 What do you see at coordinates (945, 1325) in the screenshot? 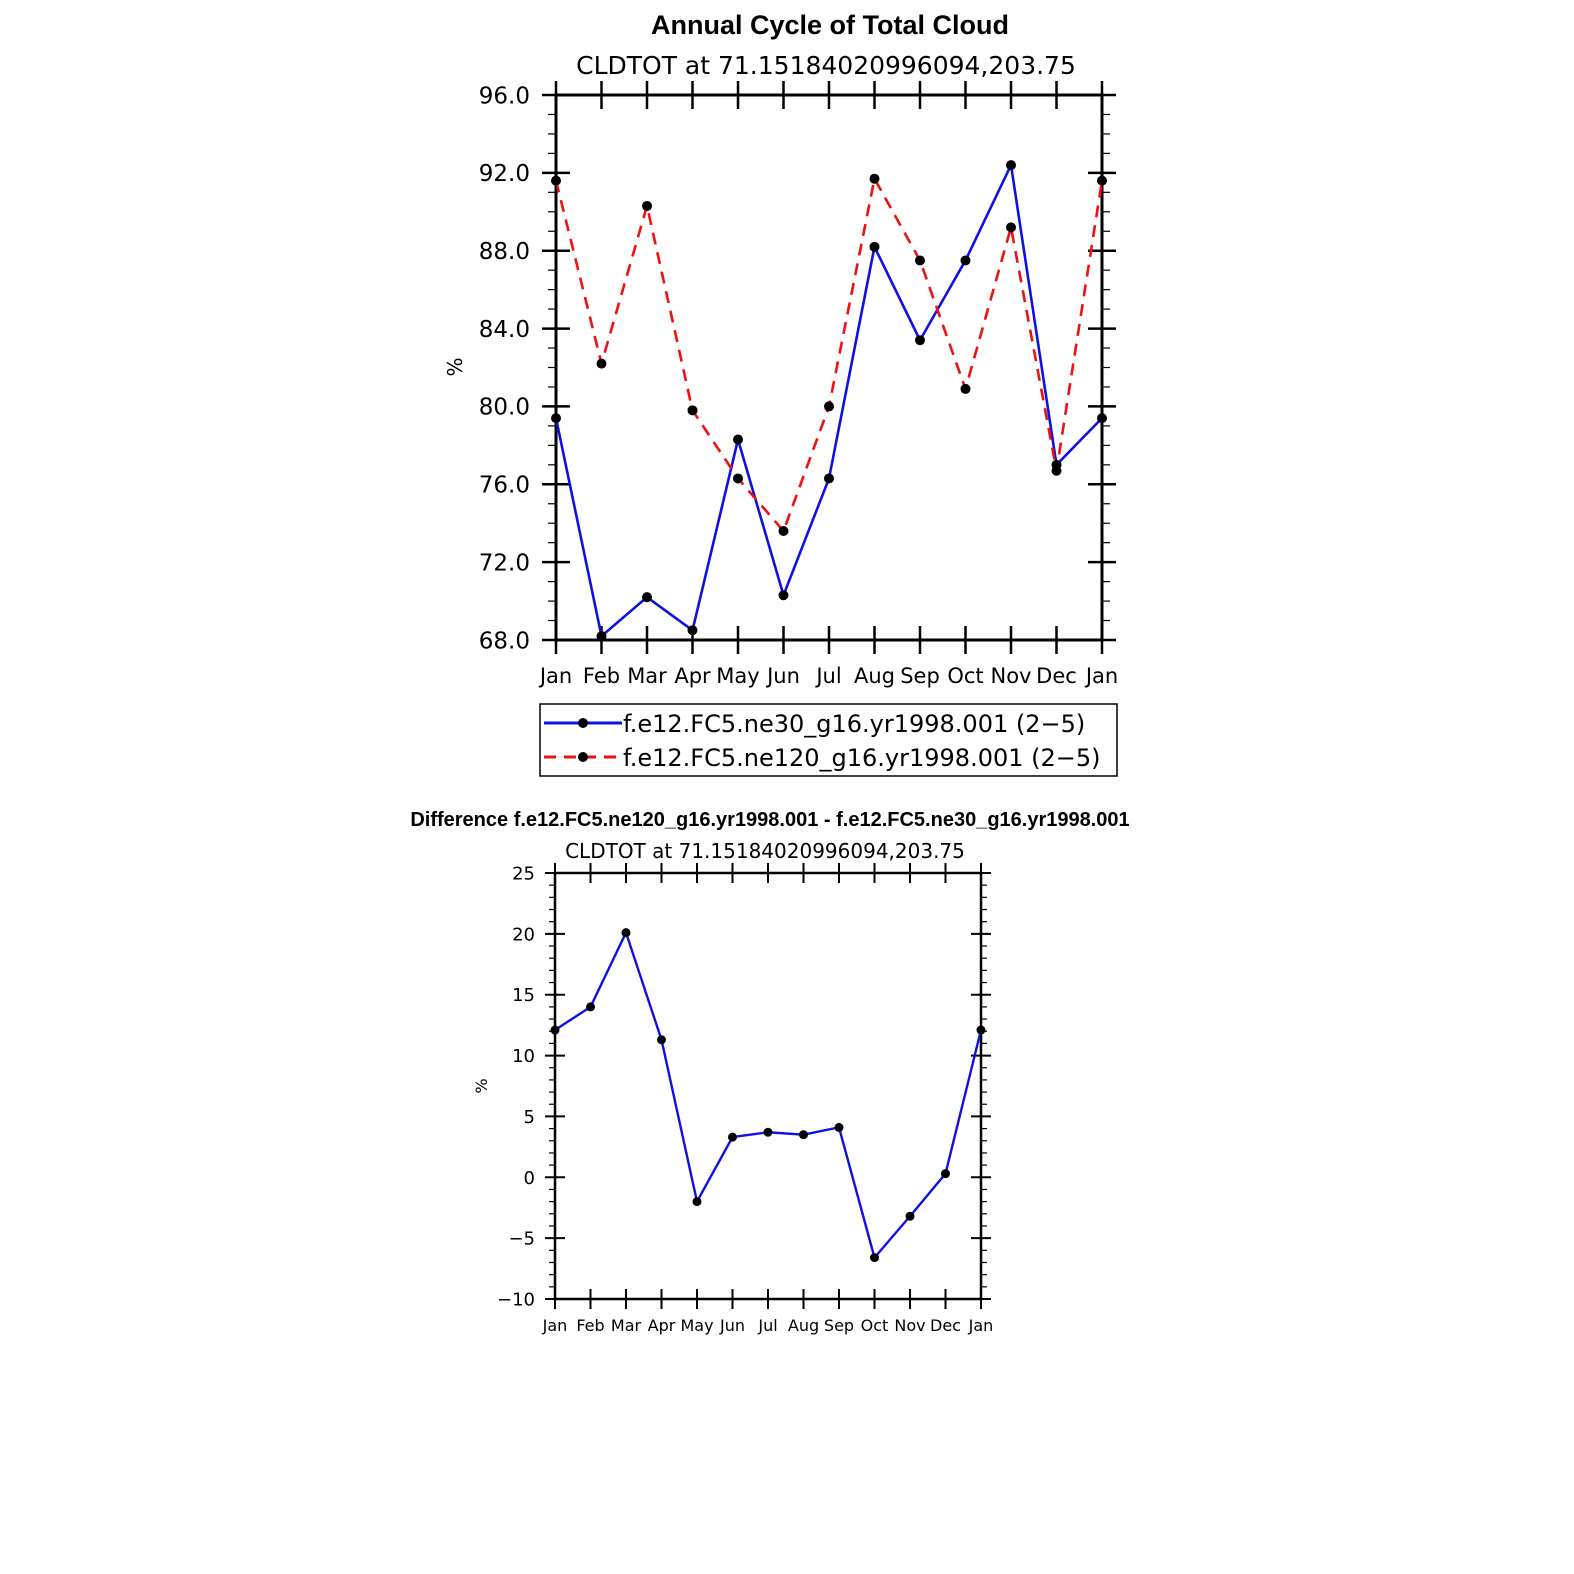
I see `bottom-xtick-label: Dec` at bounding box center [945, 1325].